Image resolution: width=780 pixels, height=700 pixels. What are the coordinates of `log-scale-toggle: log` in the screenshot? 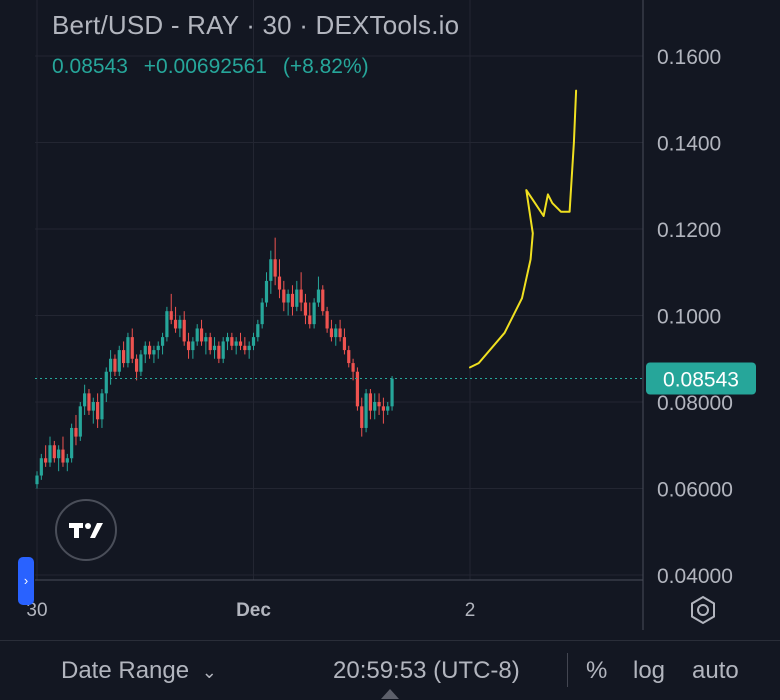 It's located at (649, 670).